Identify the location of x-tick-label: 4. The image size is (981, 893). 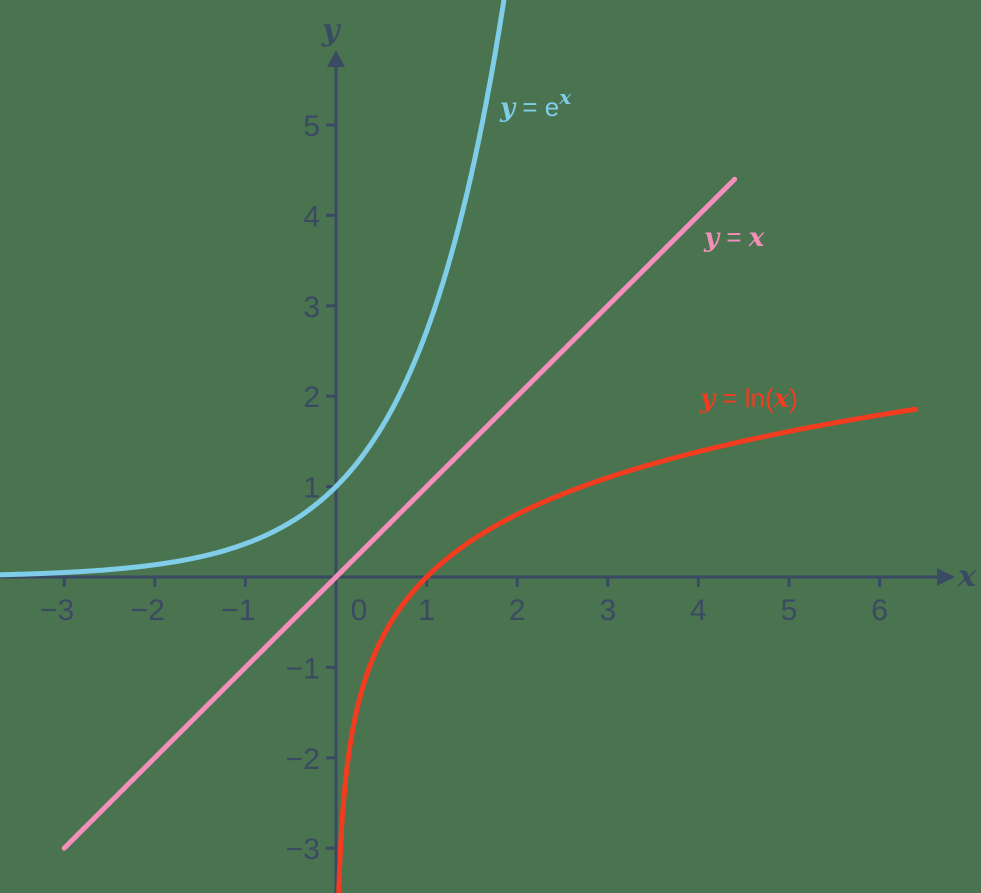
(698, 610).